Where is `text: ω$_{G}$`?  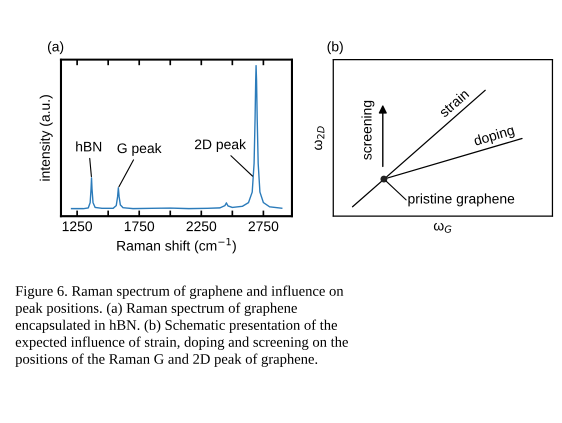 text: ω$_{G}$ is located at coordinates (443, 227).